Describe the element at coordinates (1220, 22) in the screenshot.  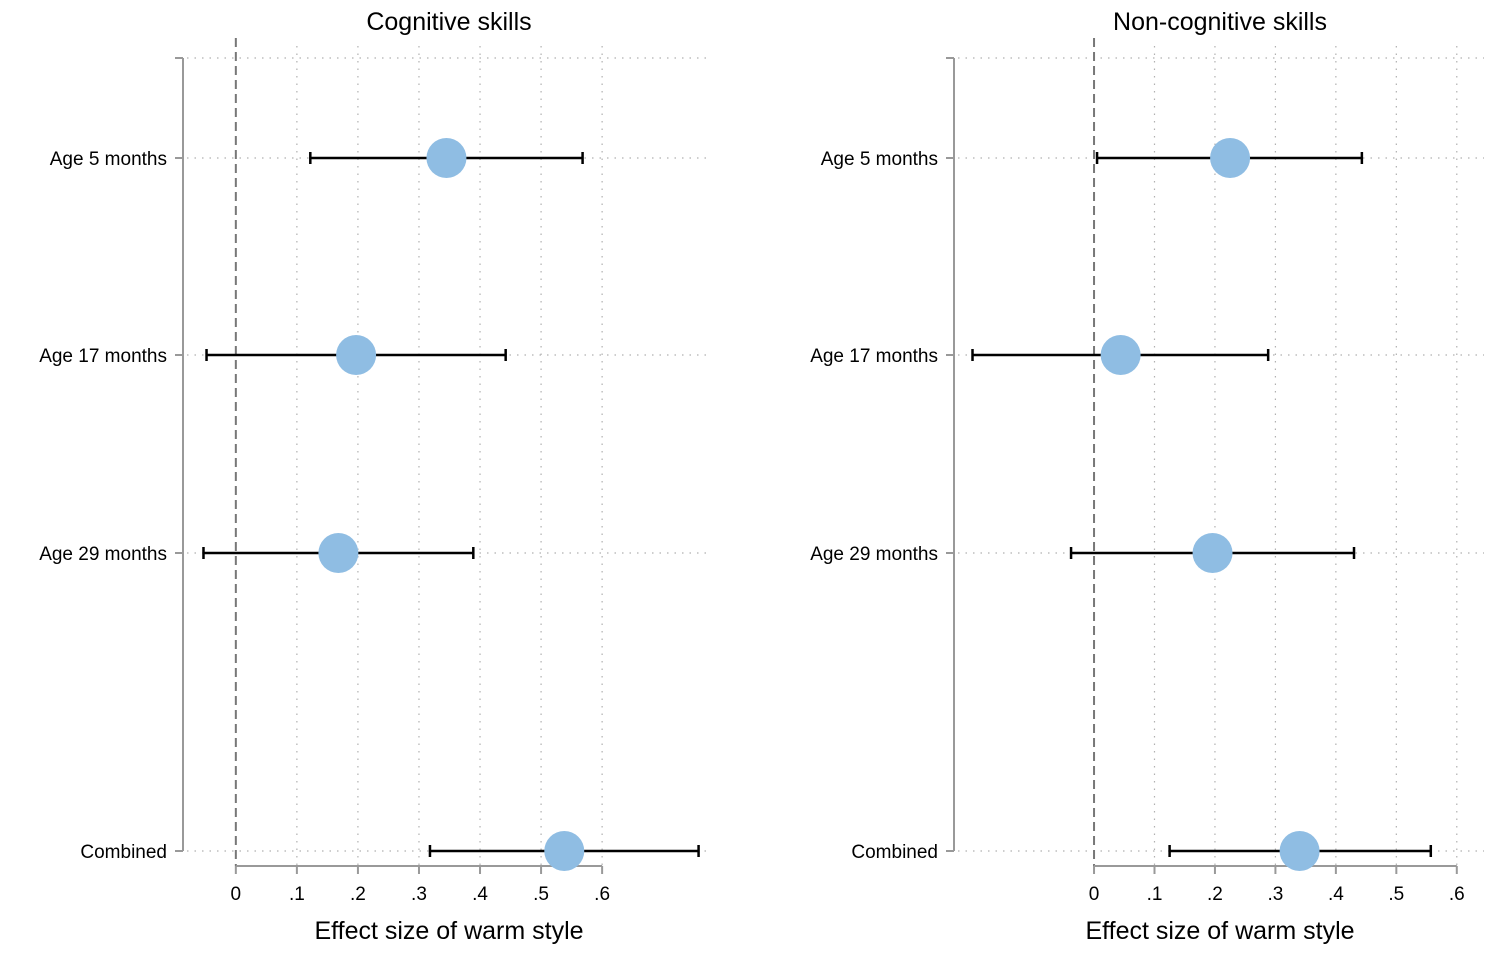
I see `chart-title: Non-cognitive skills` at that location.